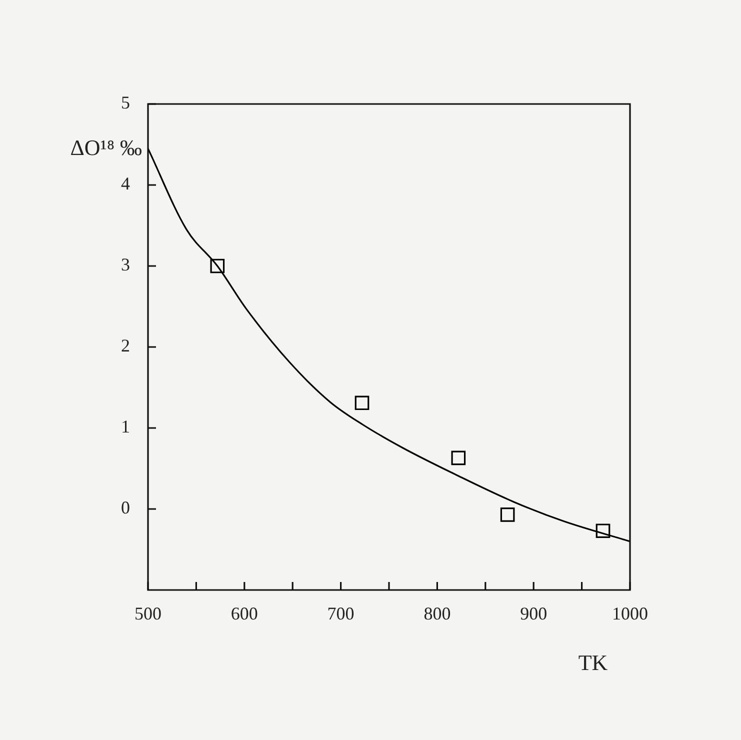 The width and height of the screenshot is (741, 740). I want to click on y-tick-label: 1, so click(125, 426).